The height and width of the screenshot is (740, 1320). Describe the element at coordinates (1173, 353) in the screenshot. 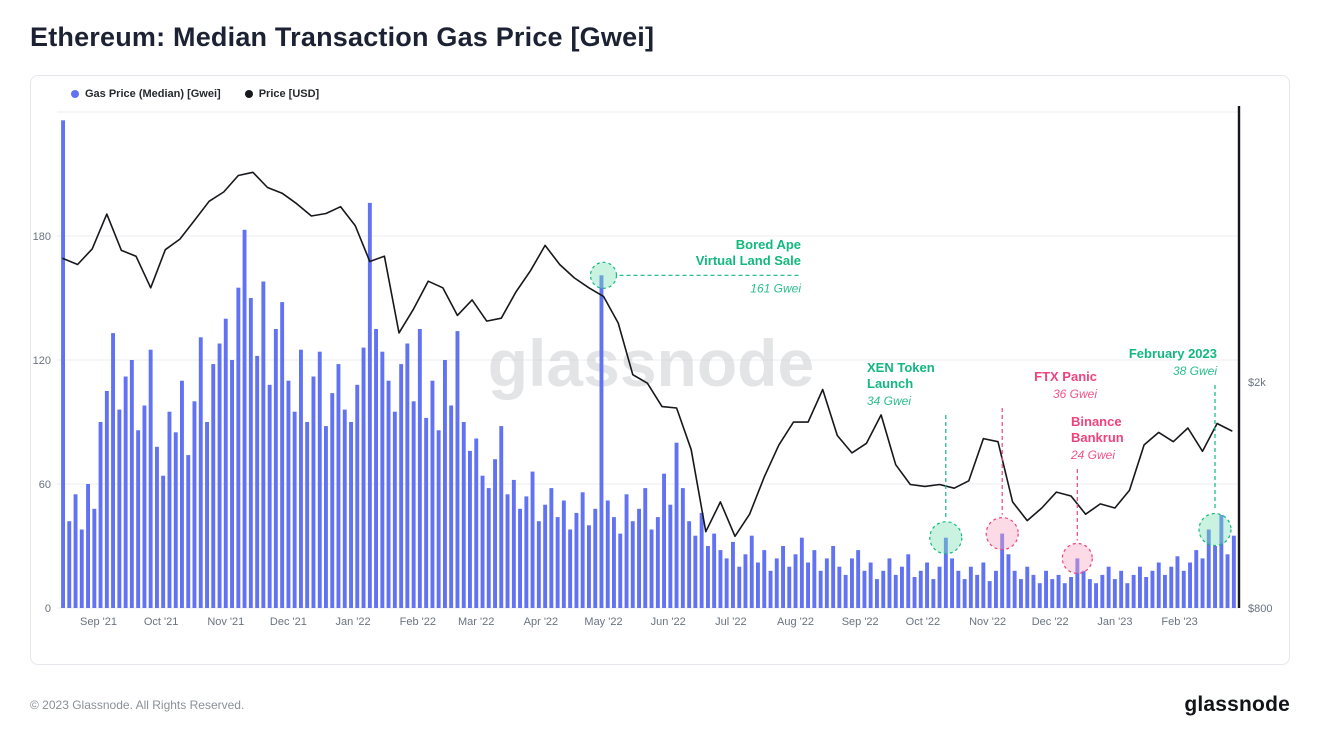

I see `svg-text: February 2023` at that location.